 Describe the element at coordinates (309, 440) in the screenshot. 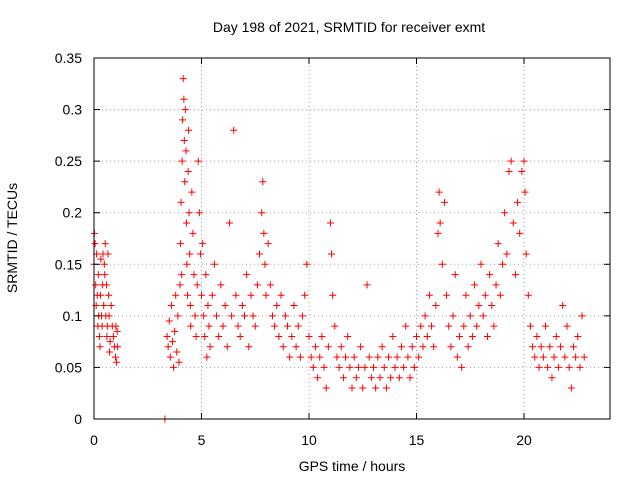

I see `x-tick-label: 10` at that location.